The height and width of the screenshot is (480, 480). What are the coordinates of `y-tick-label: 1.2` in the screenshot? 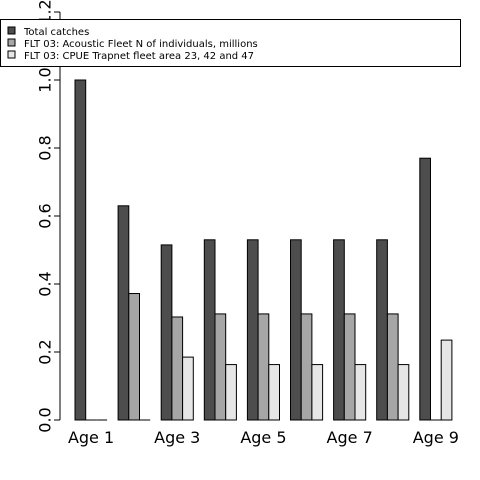 It's located at (45, 12).